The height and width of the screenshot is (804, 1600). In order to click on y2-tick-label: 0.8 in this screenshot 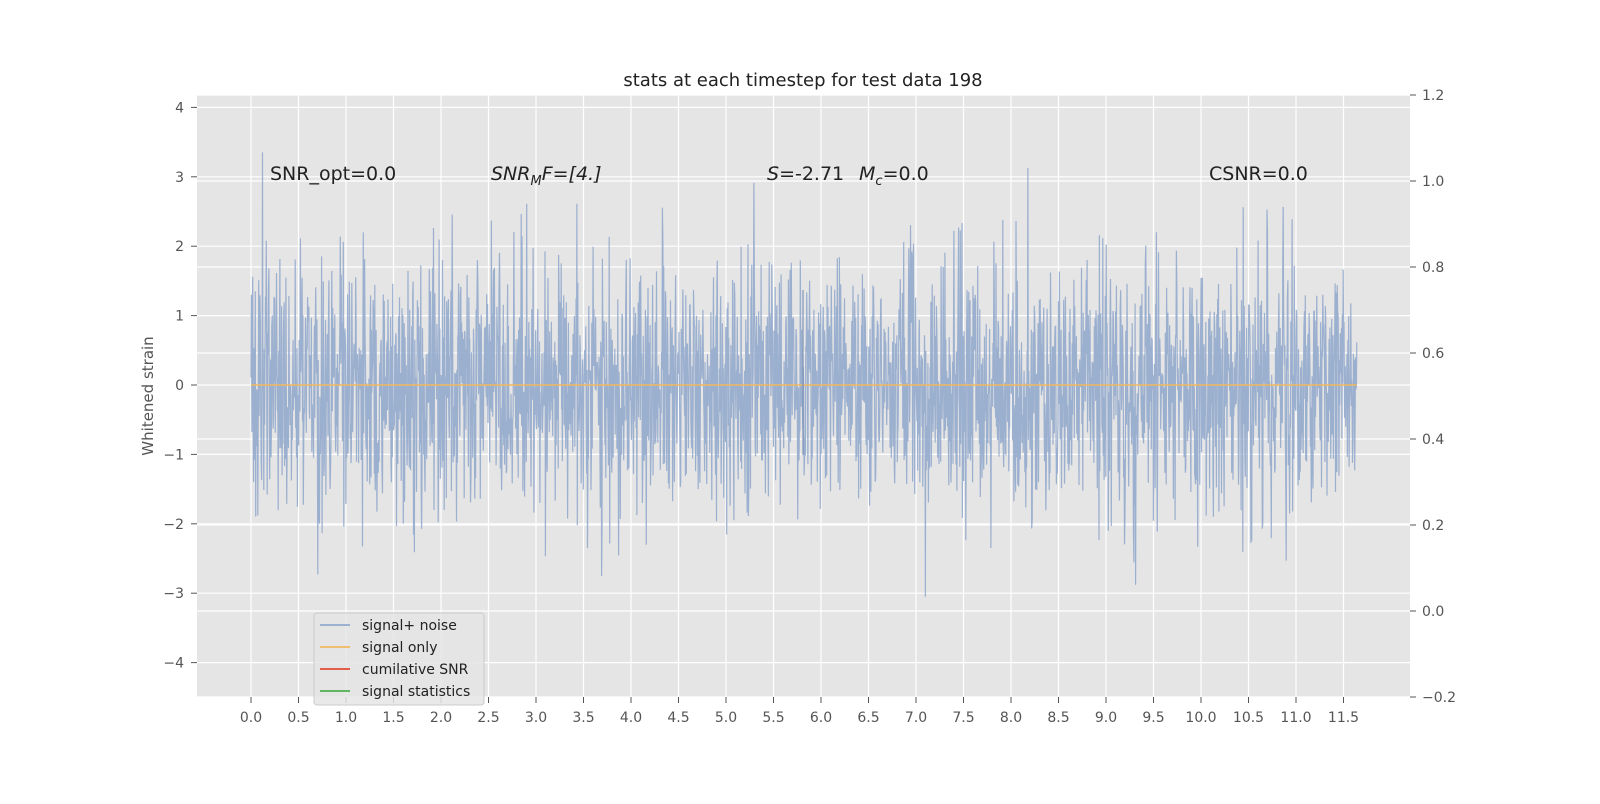, I will do `click(1433, 268)`.